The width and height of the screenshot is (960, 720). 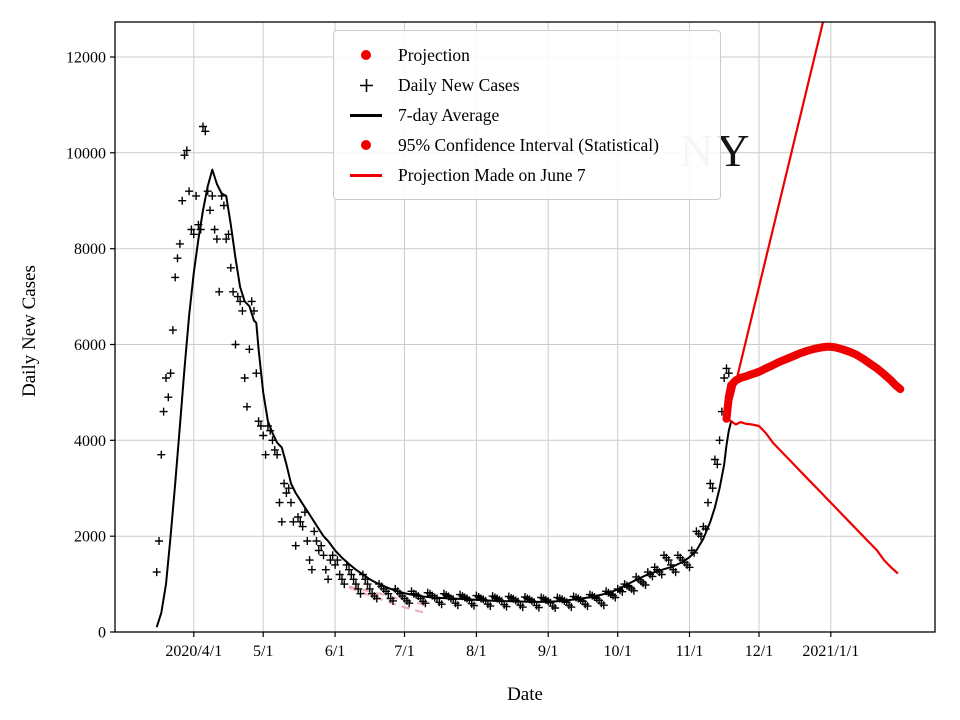 I want to click on x-tick-label: 7/1, so click(x=404, y=651).